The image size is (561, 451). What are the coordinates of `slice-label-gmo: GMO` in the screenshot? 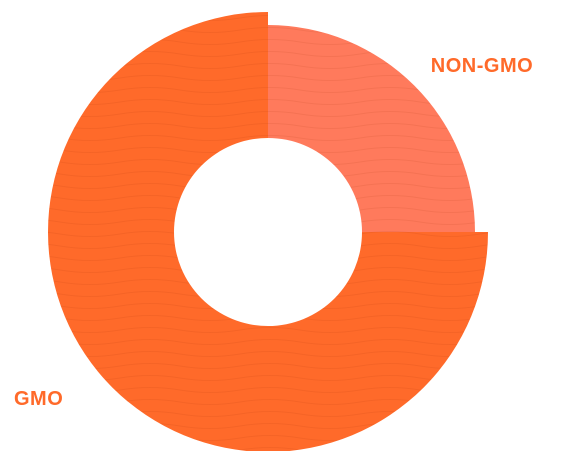 It's located at (38, 399).